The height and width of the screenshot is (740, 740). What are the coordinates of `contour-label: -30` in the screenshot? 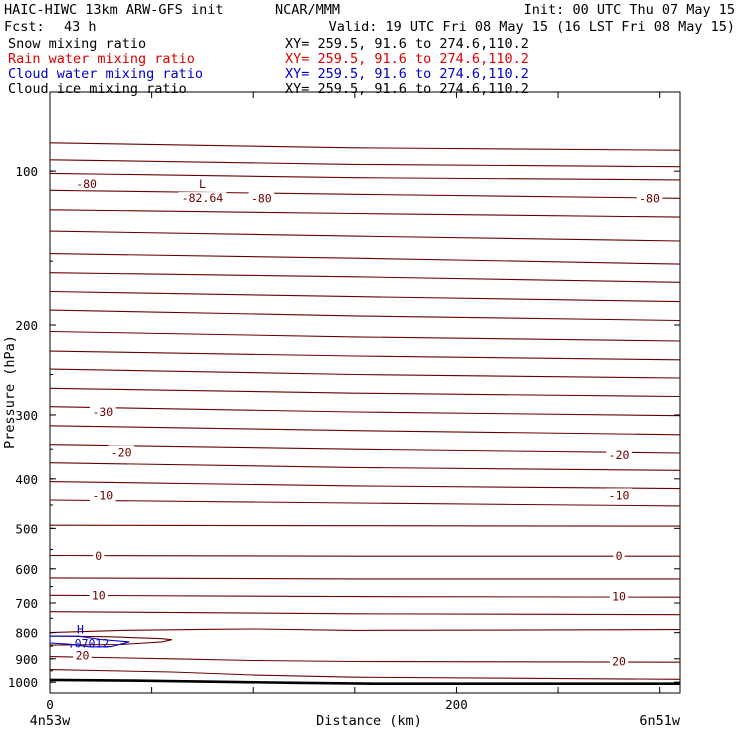 It's located at (102, 412).